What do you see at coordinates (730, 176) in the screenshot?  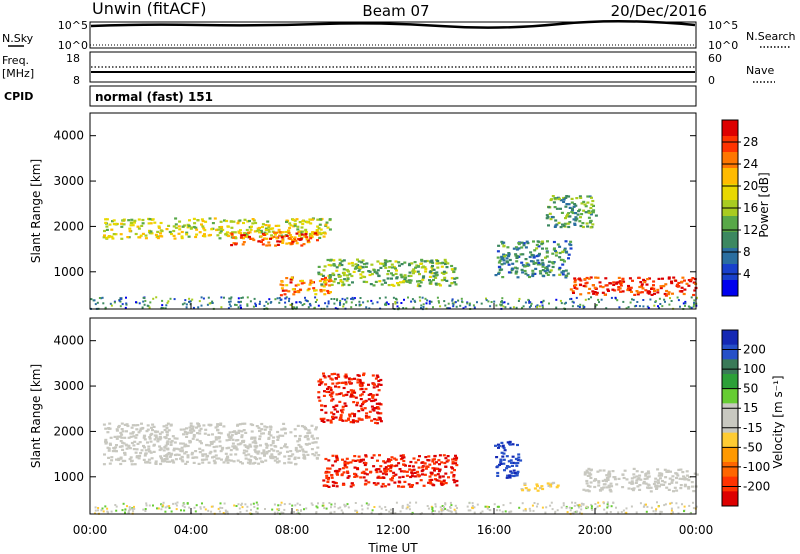 I see `power-cbar-swatch` at bounding box center [730, 176].